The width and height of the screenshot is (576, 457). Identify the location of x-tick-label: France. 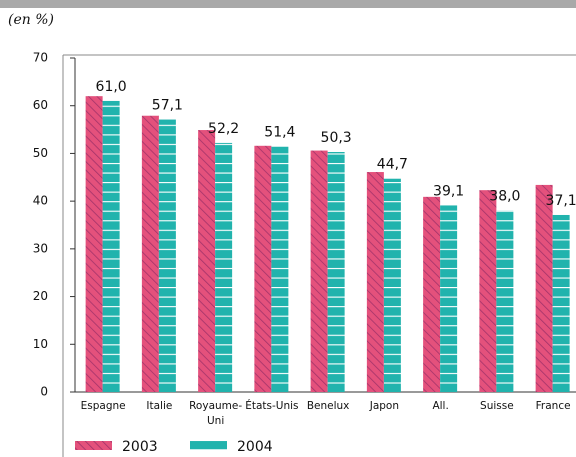
(553, 406).